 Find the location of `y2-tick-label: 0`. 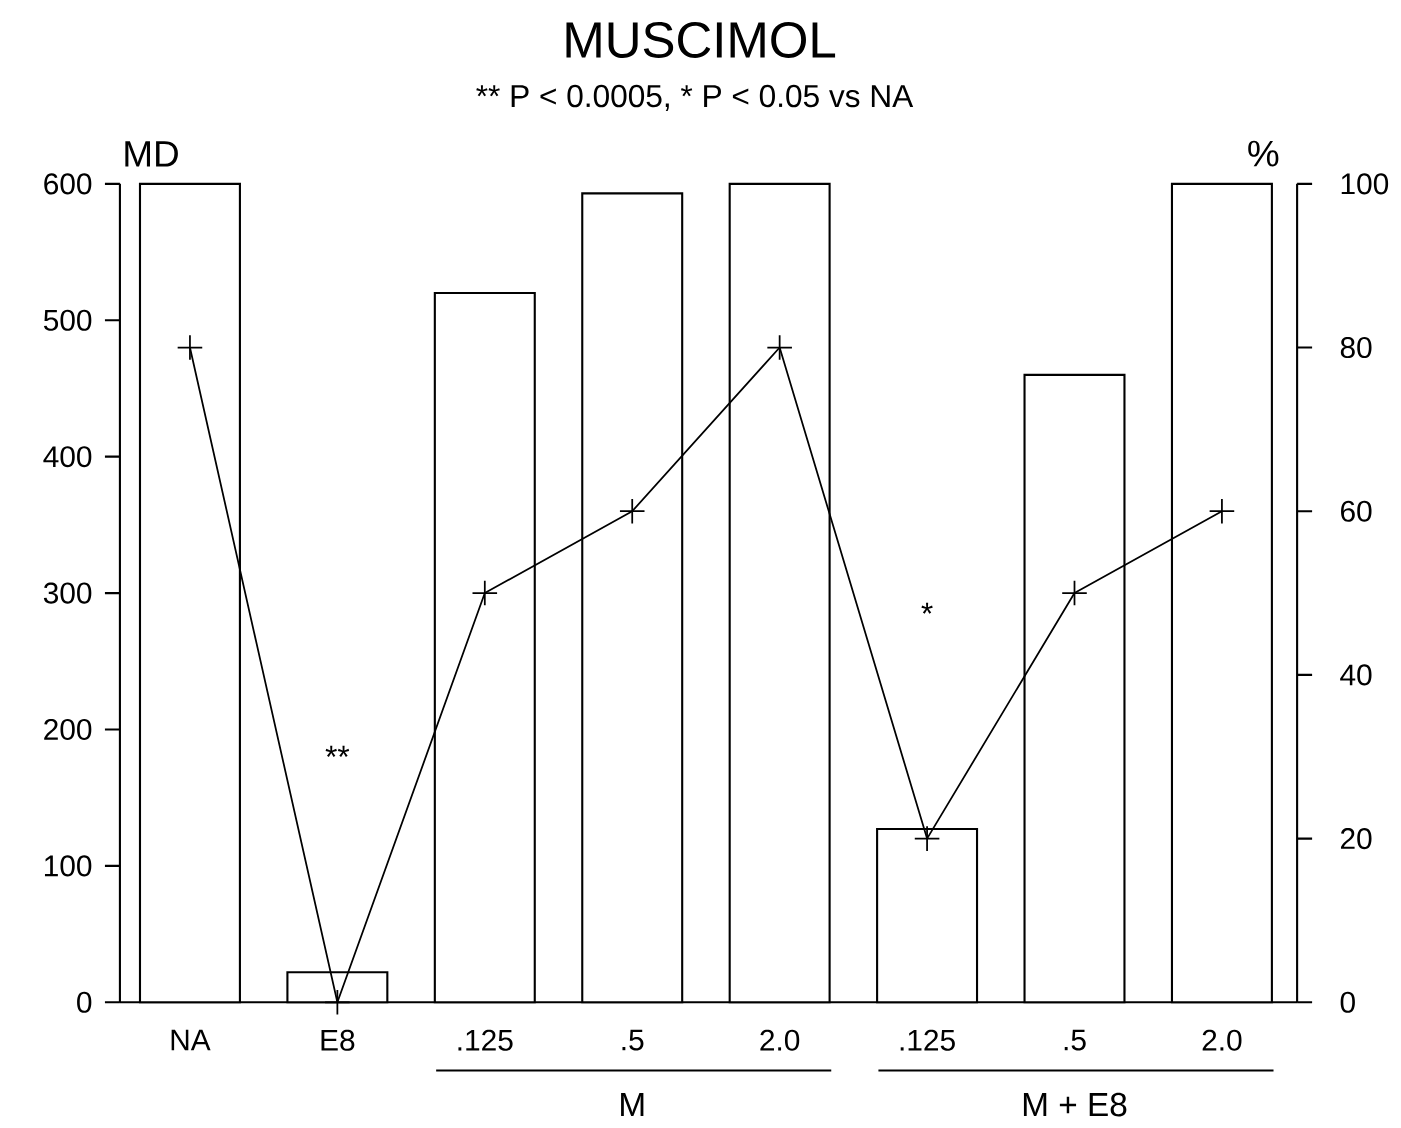

y2-tick-label: 0 is located at coordinates (1347, 1002).